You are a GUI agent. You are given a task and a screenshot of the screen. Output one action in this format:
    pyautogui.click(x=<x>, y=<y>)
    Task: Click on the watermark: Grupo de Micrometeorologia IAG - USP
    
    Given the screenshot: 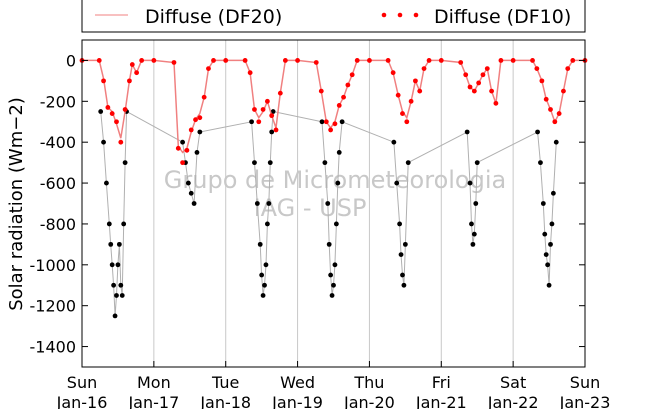 What is the action you would take?
    pyautogui.click(x=335, y=194)
    